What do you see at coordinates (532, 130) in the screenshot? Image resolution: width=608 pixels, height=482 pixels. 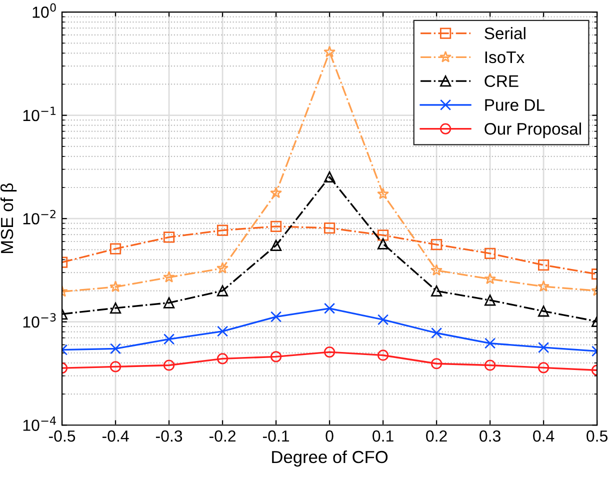 I see `legend-label: Our Proposal` at bounding box center [532, 130].